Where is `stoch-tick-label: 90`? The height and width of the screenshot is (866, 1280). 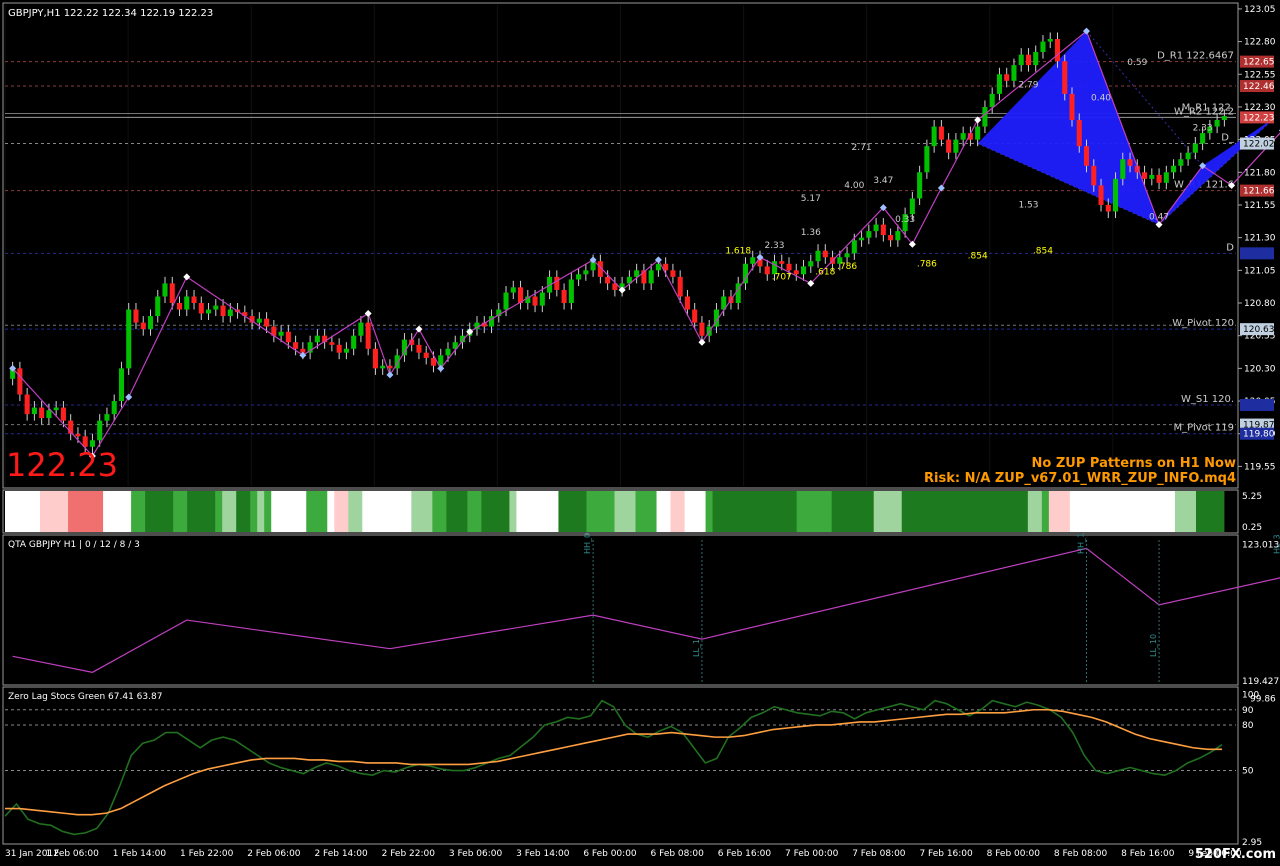 stoch-tick-label: 90 is located at coordinates (1248, 711).